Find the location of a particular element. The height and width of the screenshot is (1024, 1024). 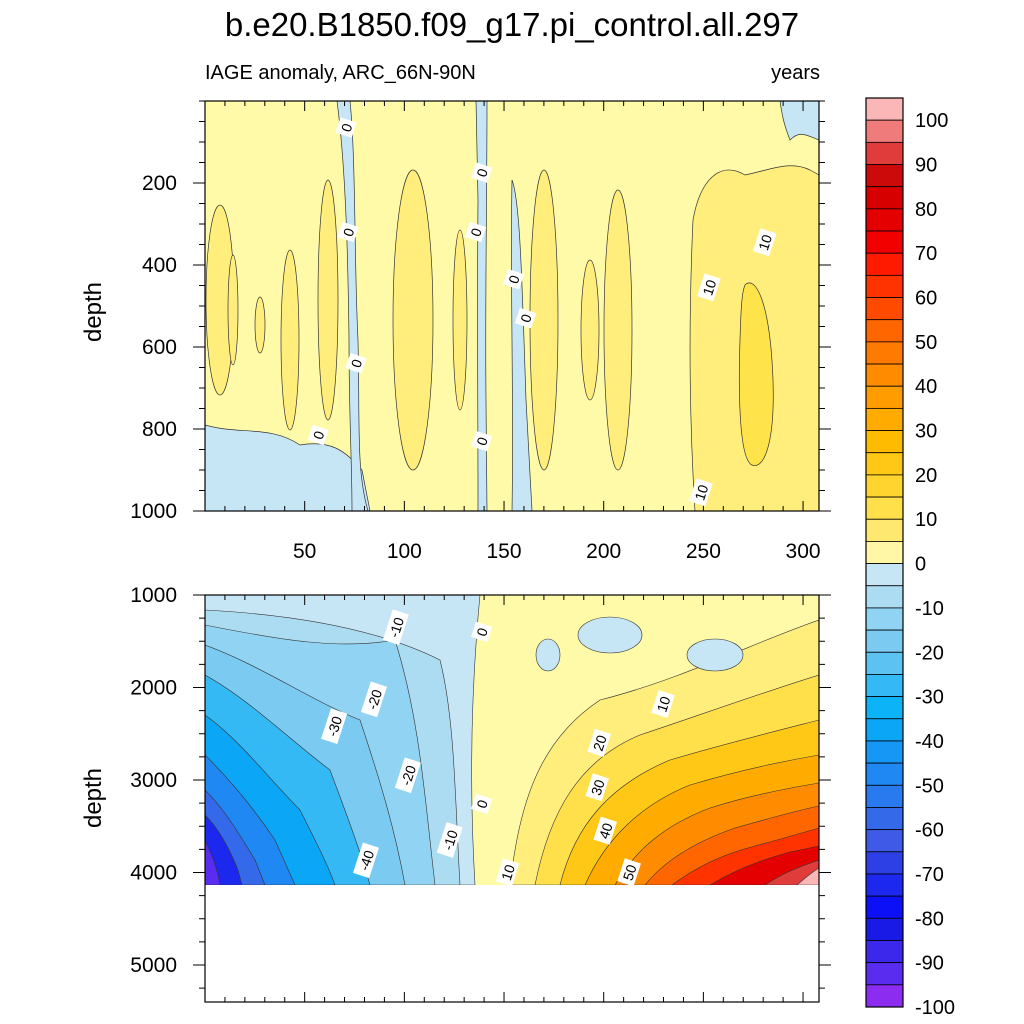

lower-contour-label-13: 50 is located at coordinates (629, 872).